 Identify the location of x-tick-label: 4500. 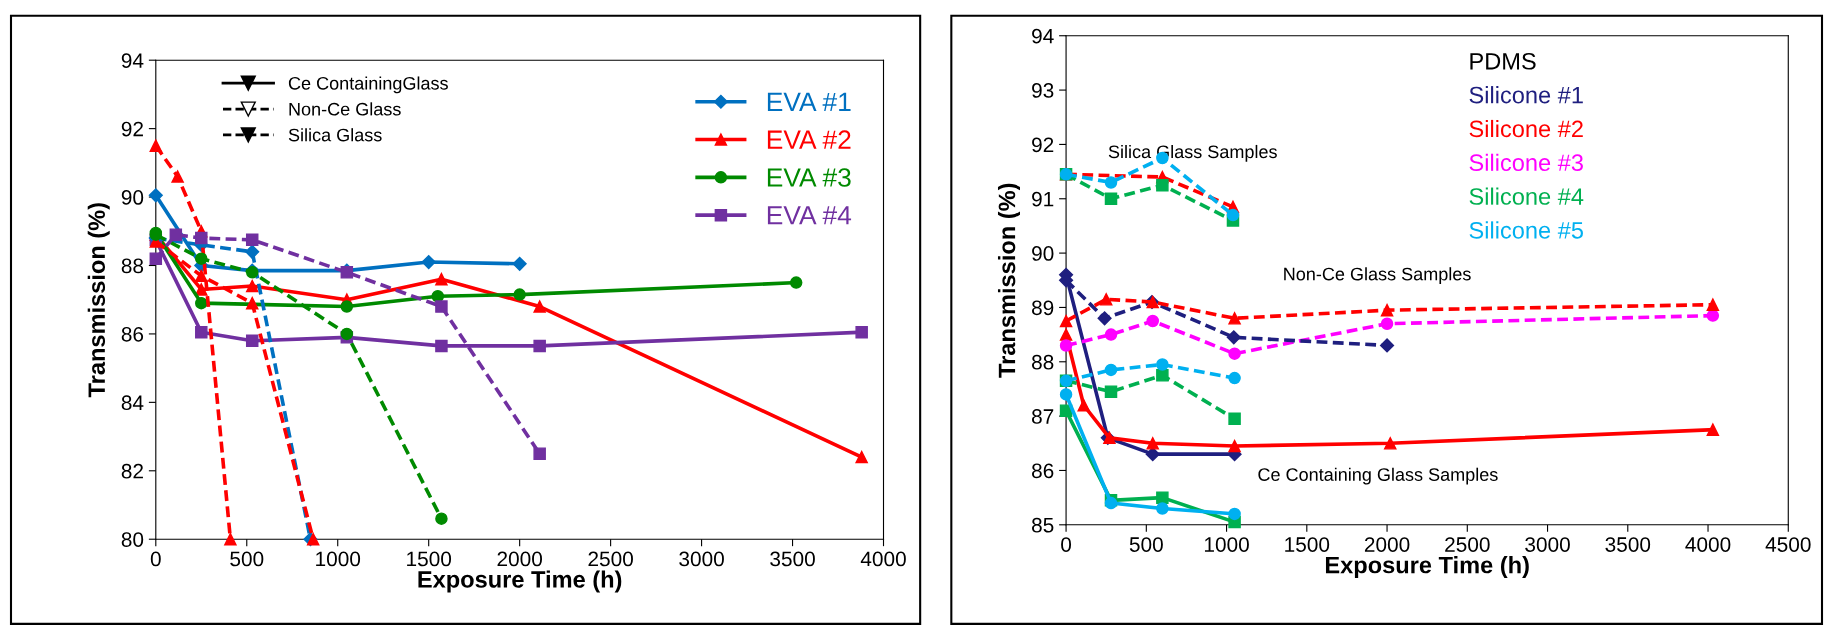
(1788, 544).